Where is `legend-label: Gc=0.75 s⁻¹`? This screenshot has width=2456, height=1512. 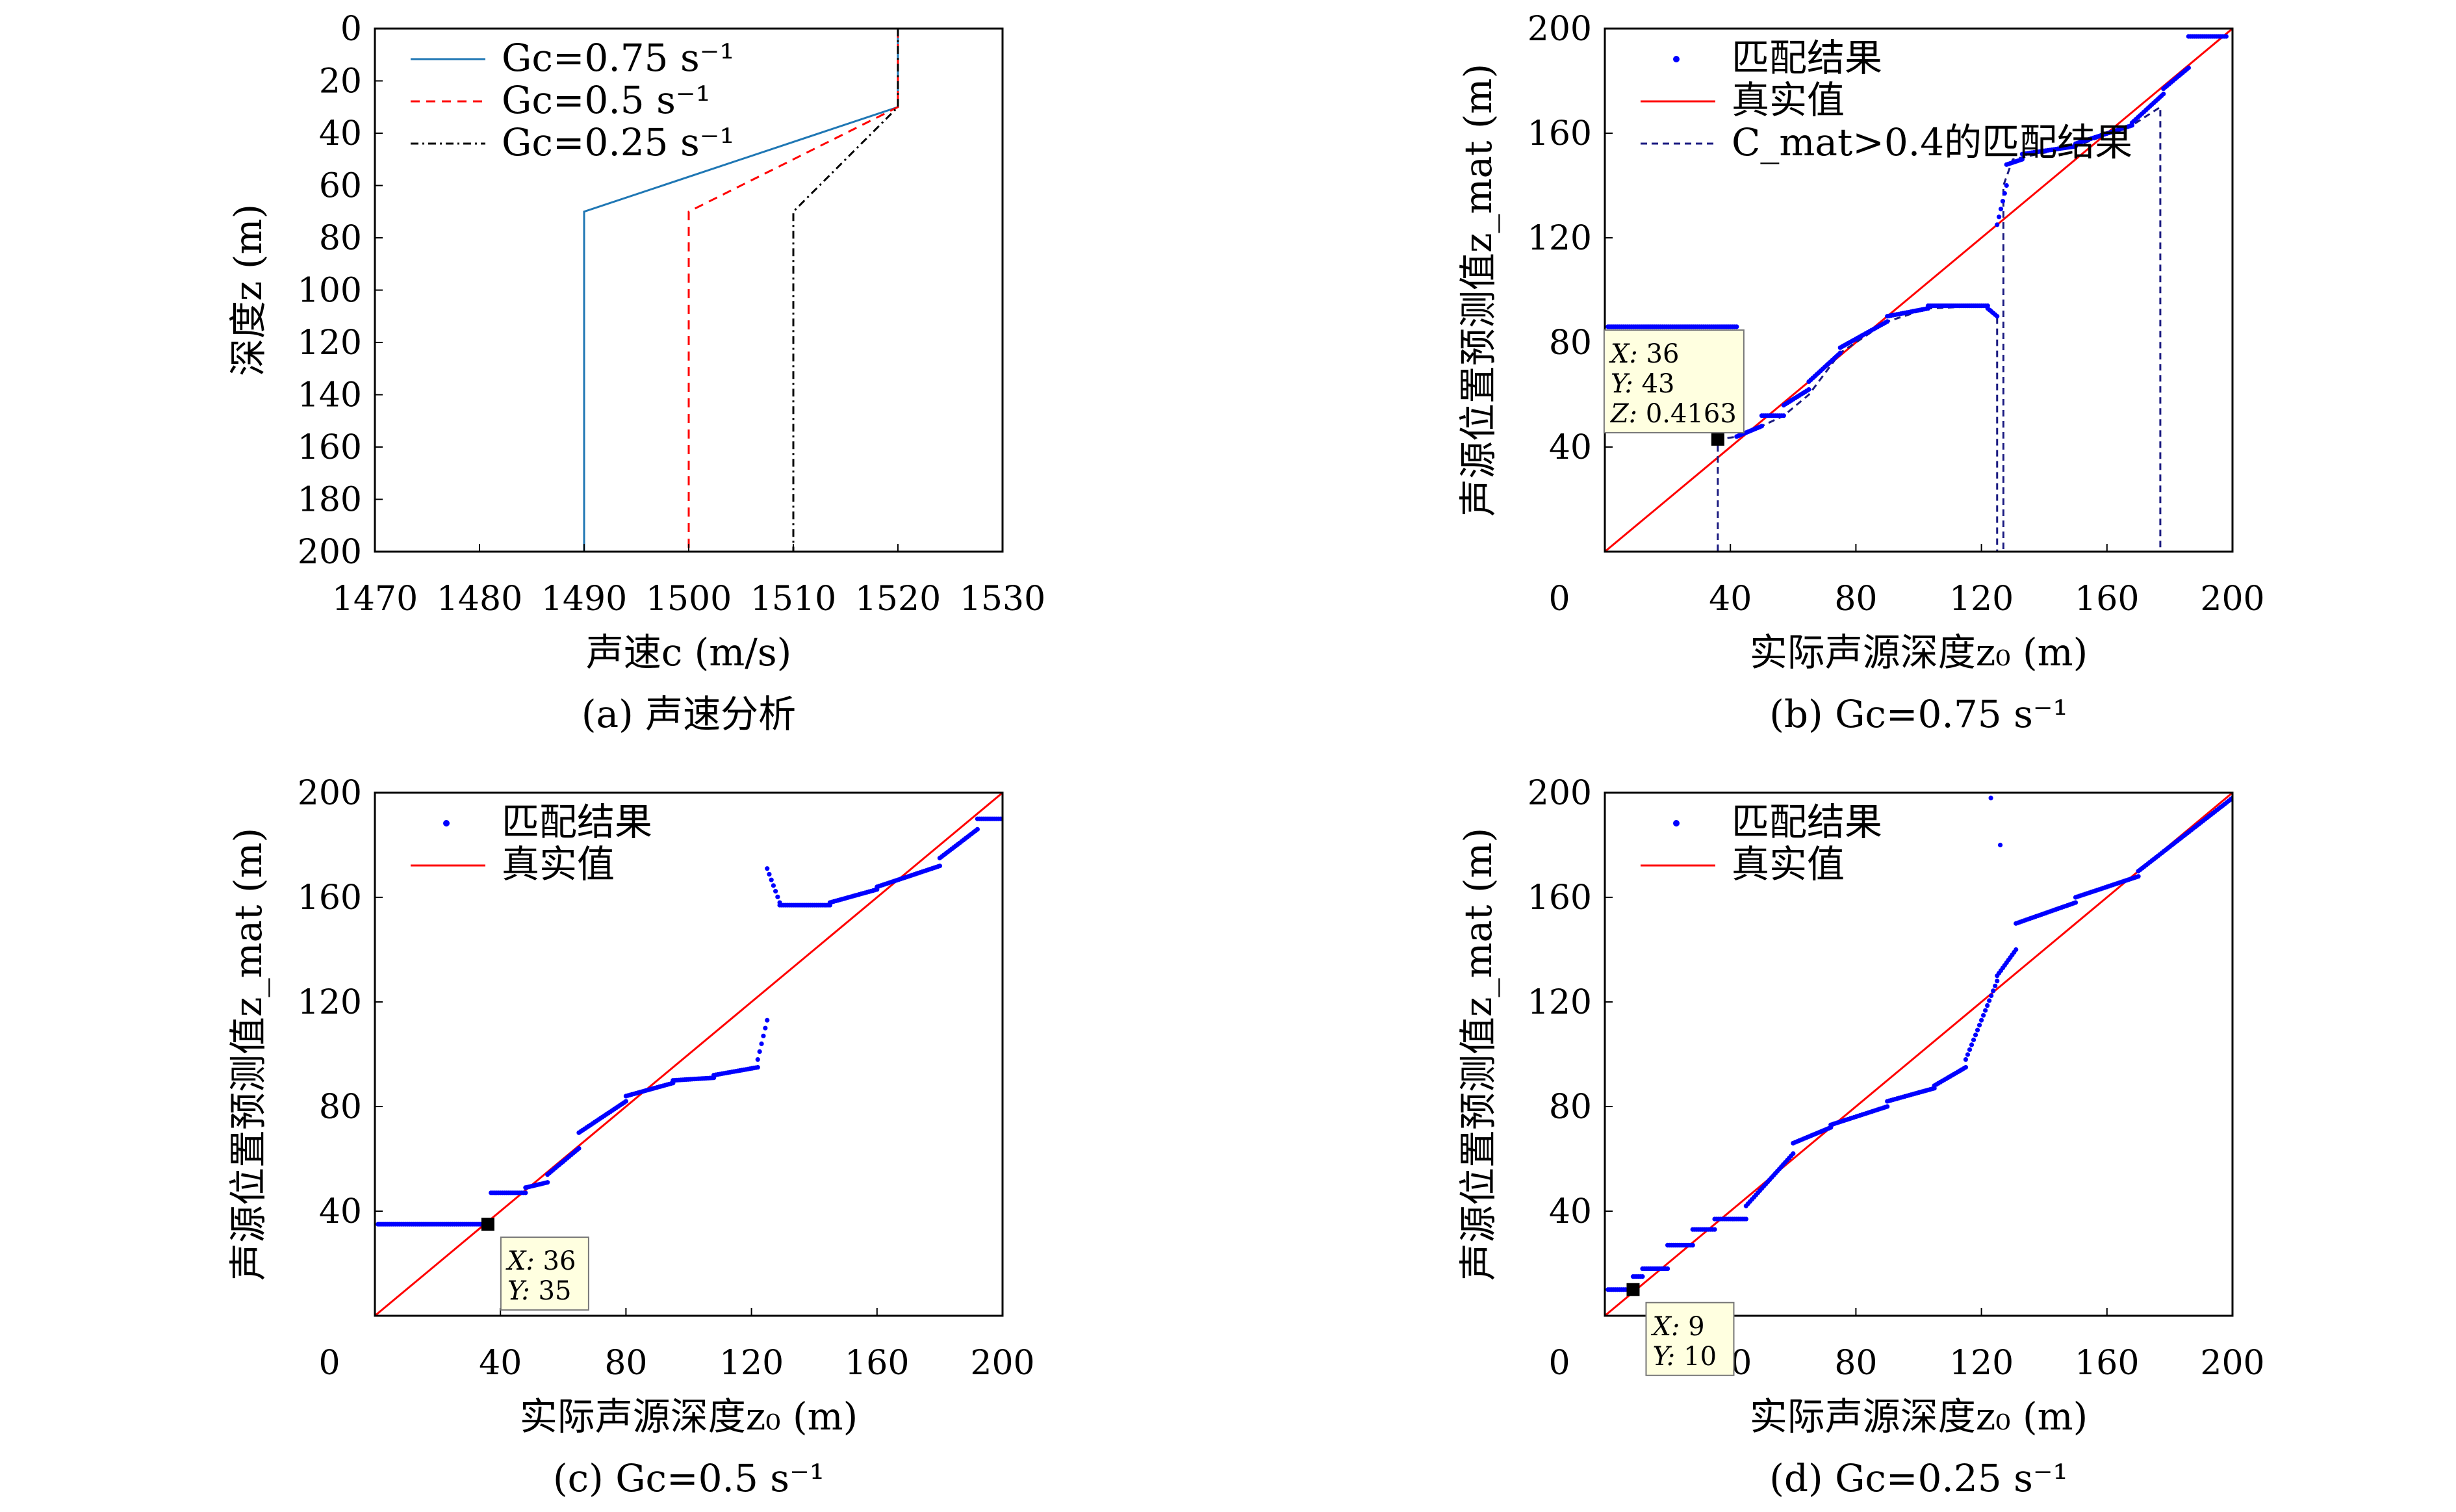
legend-label: Gc=0.75 s⁻¹ is located at coordinates (618, 58).